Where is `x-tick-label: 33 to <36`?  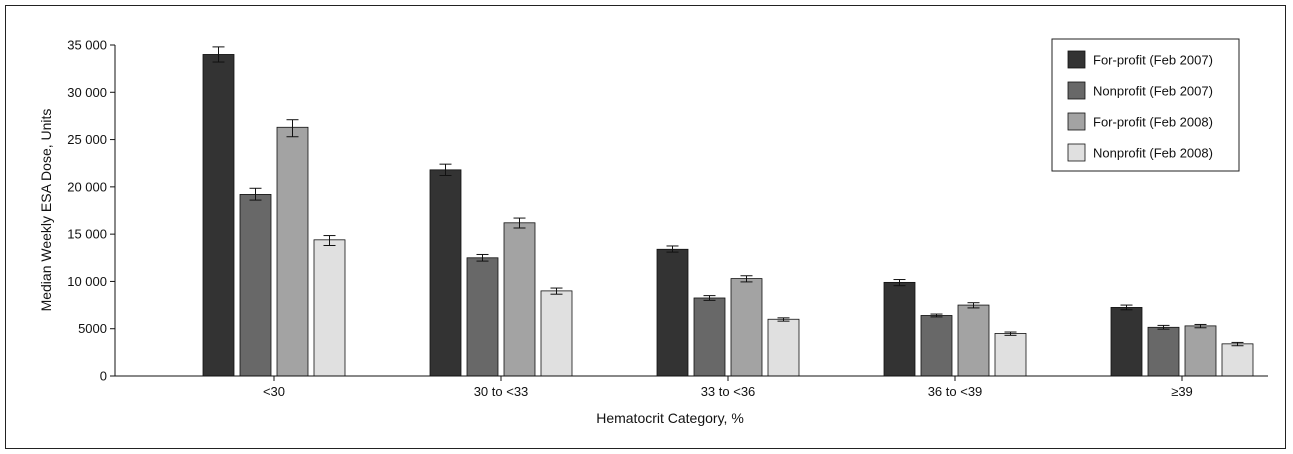
x-tick-label: 33 to <36 is located at coordinates (728, 391).